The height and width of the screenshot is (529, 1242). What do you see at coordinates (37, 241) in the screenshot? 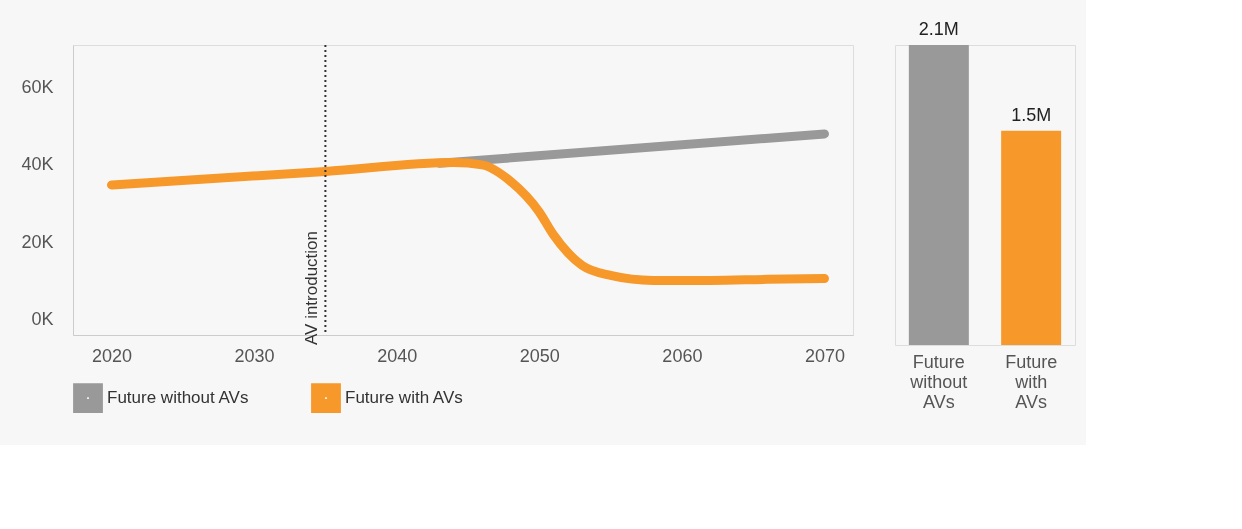
I see `y-tick-label: 20K` at bounding box center [37, 241].